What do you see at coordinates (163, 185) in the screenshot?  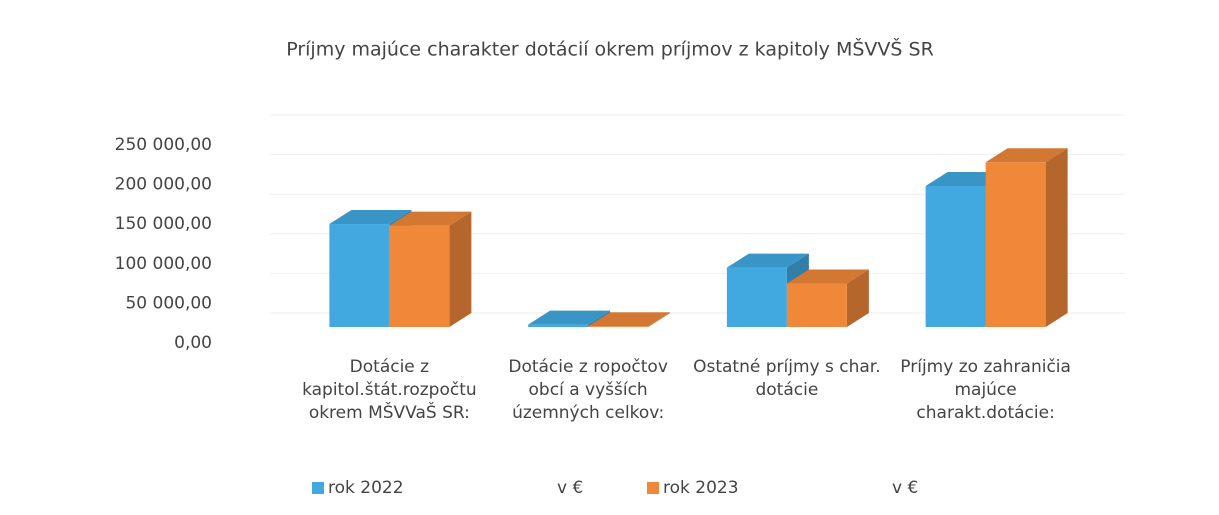 I see `y-tick-label: 200 000,00` at bounding box center [163, 185].